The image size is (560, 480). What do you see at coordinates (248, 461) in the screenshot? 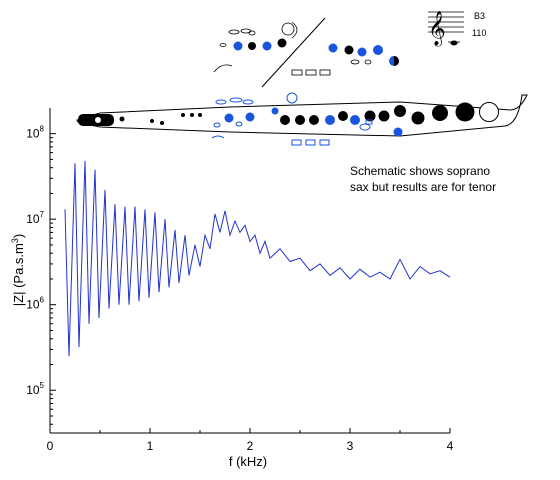
I see `x-axis-title: f (kHz)` at bounding box center [248, 461].